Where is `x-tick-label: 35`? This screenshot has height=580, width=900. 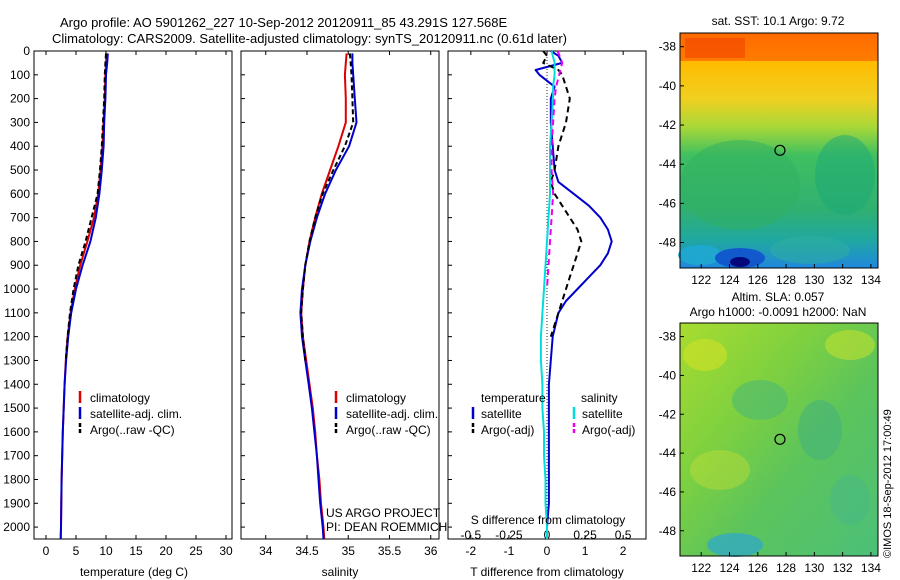
x-tick-label: 35 is located at coordinates (349, 551).